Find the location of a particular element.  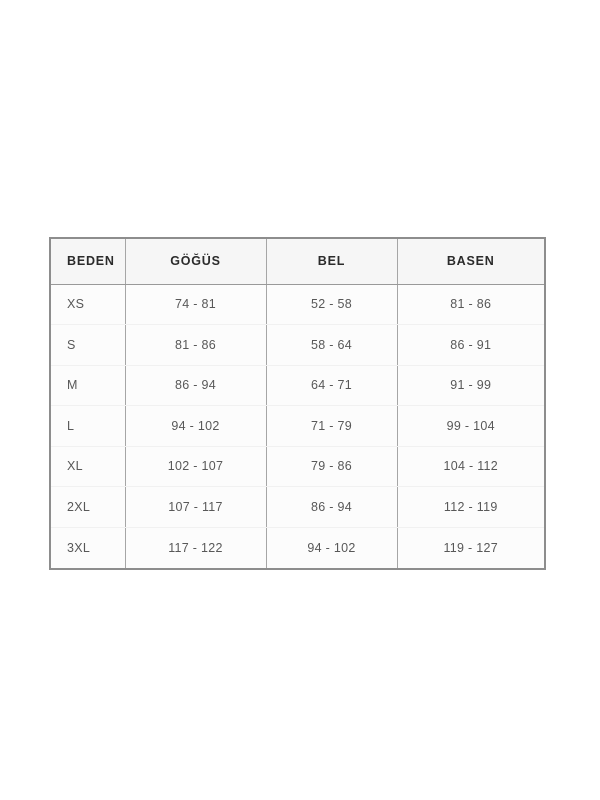

cell-beden: M is located at coordinates (88, 385).